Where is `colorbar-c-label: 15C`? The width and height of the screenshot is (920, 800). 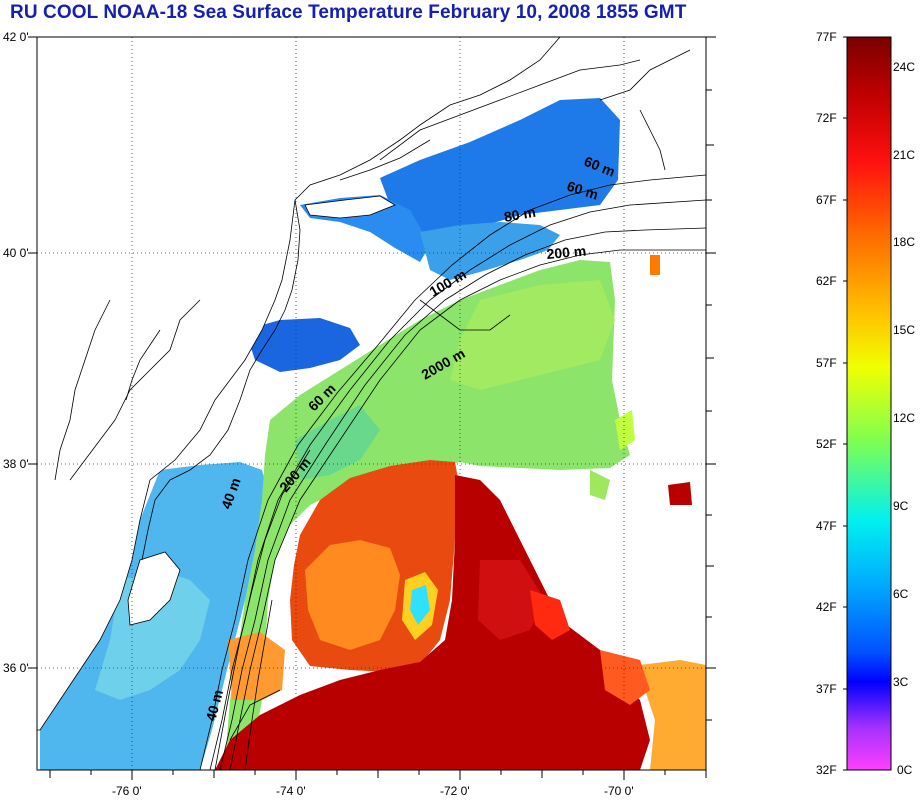 colorbar-c-label: 15C is located at coordinates (904, 330).